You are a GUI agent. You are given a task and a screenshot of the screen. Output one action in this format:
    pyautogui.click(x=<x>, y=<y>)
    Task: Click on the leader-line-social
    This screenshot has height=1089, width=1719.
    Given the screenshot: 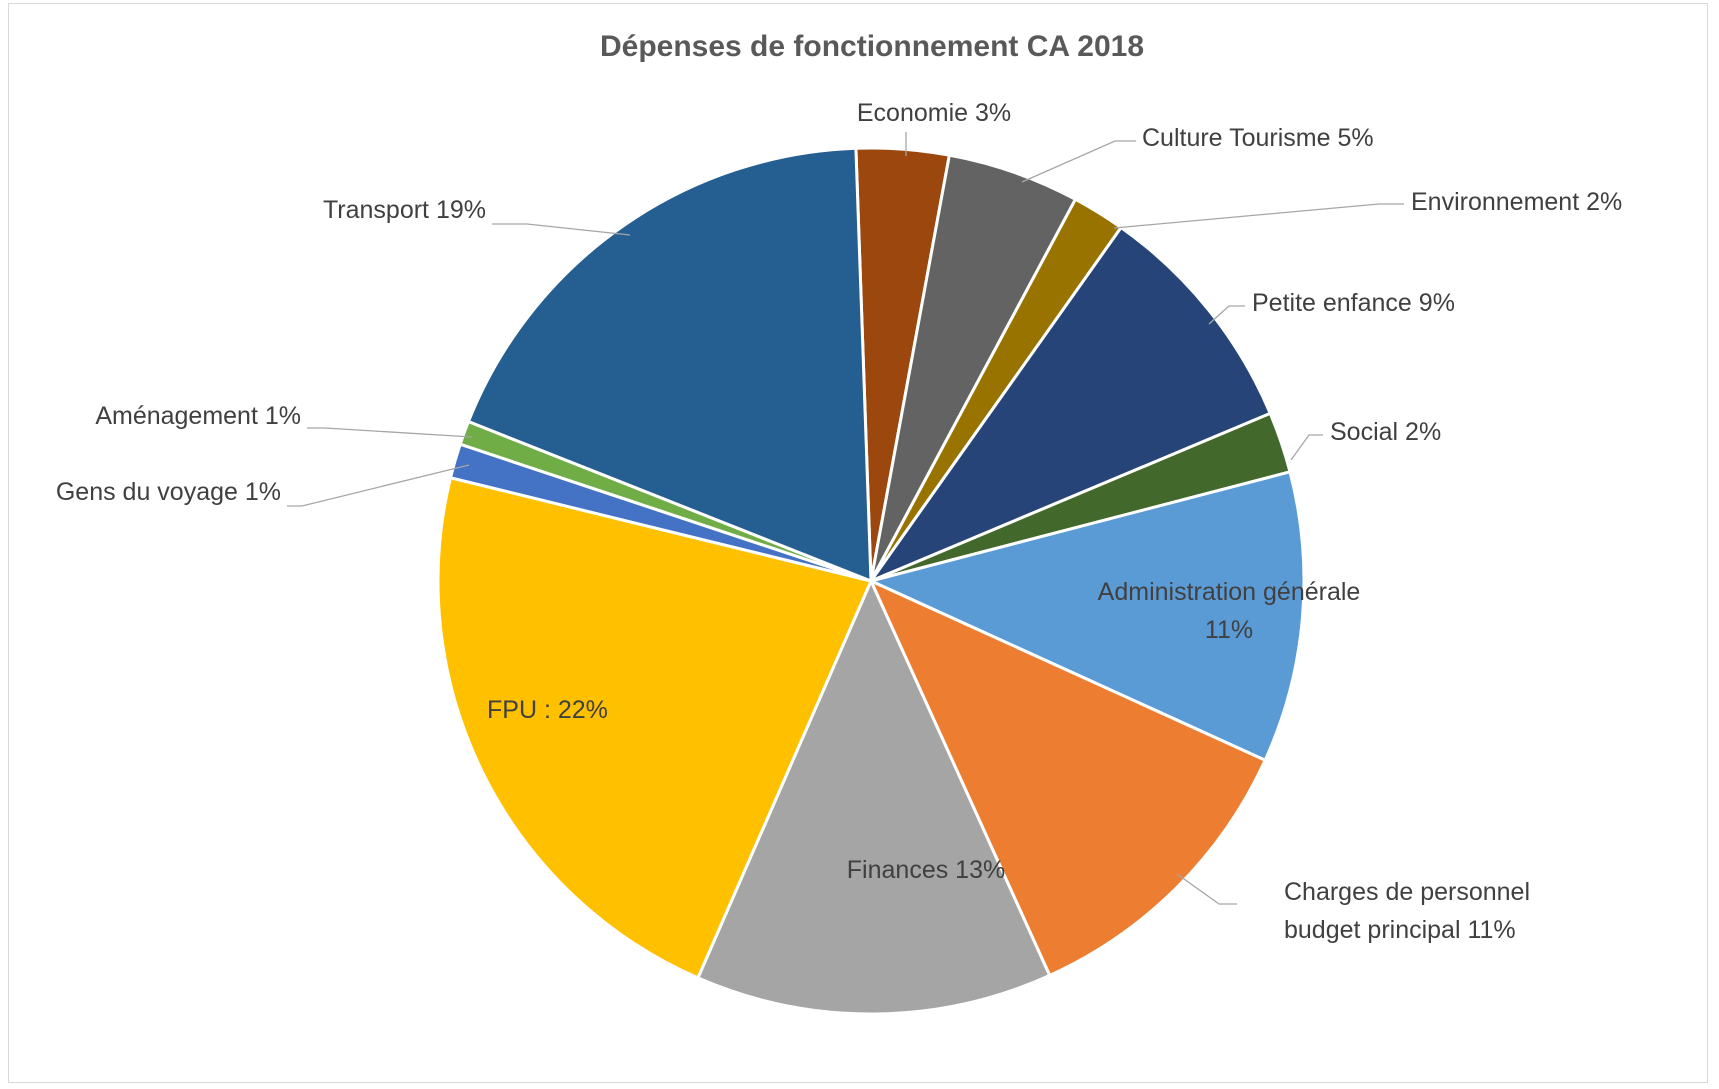 What is the action you would take?
    pyautogui.click(x=1306, y=447)
    